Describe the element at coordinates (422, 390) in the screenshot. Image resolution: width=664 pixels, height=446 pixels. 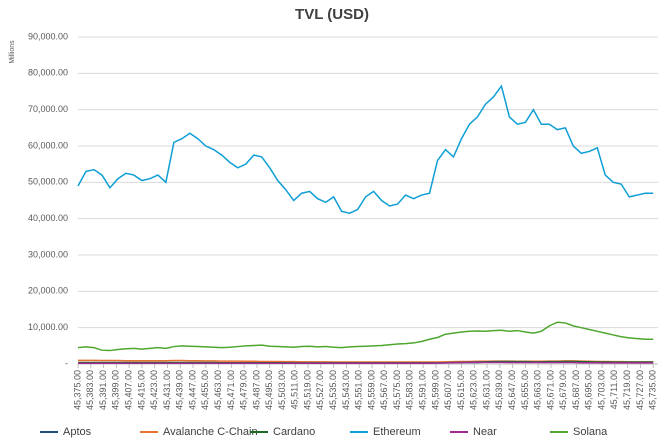
I see `x-tick-label: 45,591.00` at that location.